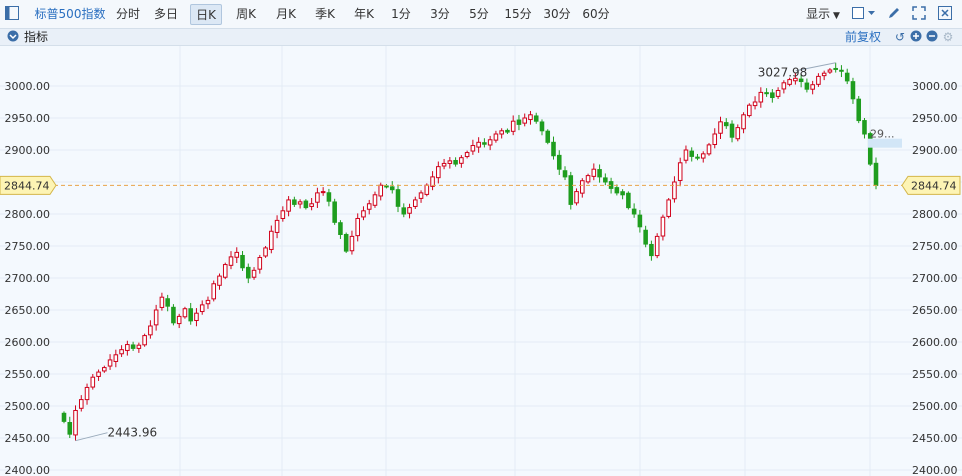  What do you see at coordinates (948, 37) in the screenshot?
I see `gear-icon: ⚙` at bounding box center [948, 37].